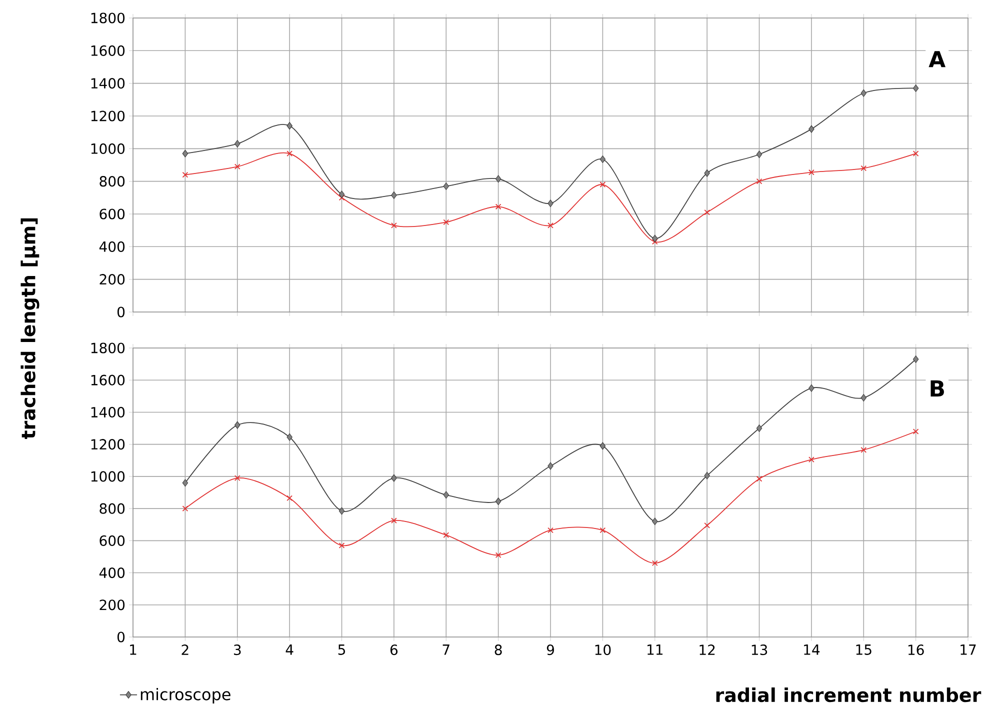  Describe the element at coordinates (394, 650) in the screenshot. I see `x-tick-label: 6` at that location.